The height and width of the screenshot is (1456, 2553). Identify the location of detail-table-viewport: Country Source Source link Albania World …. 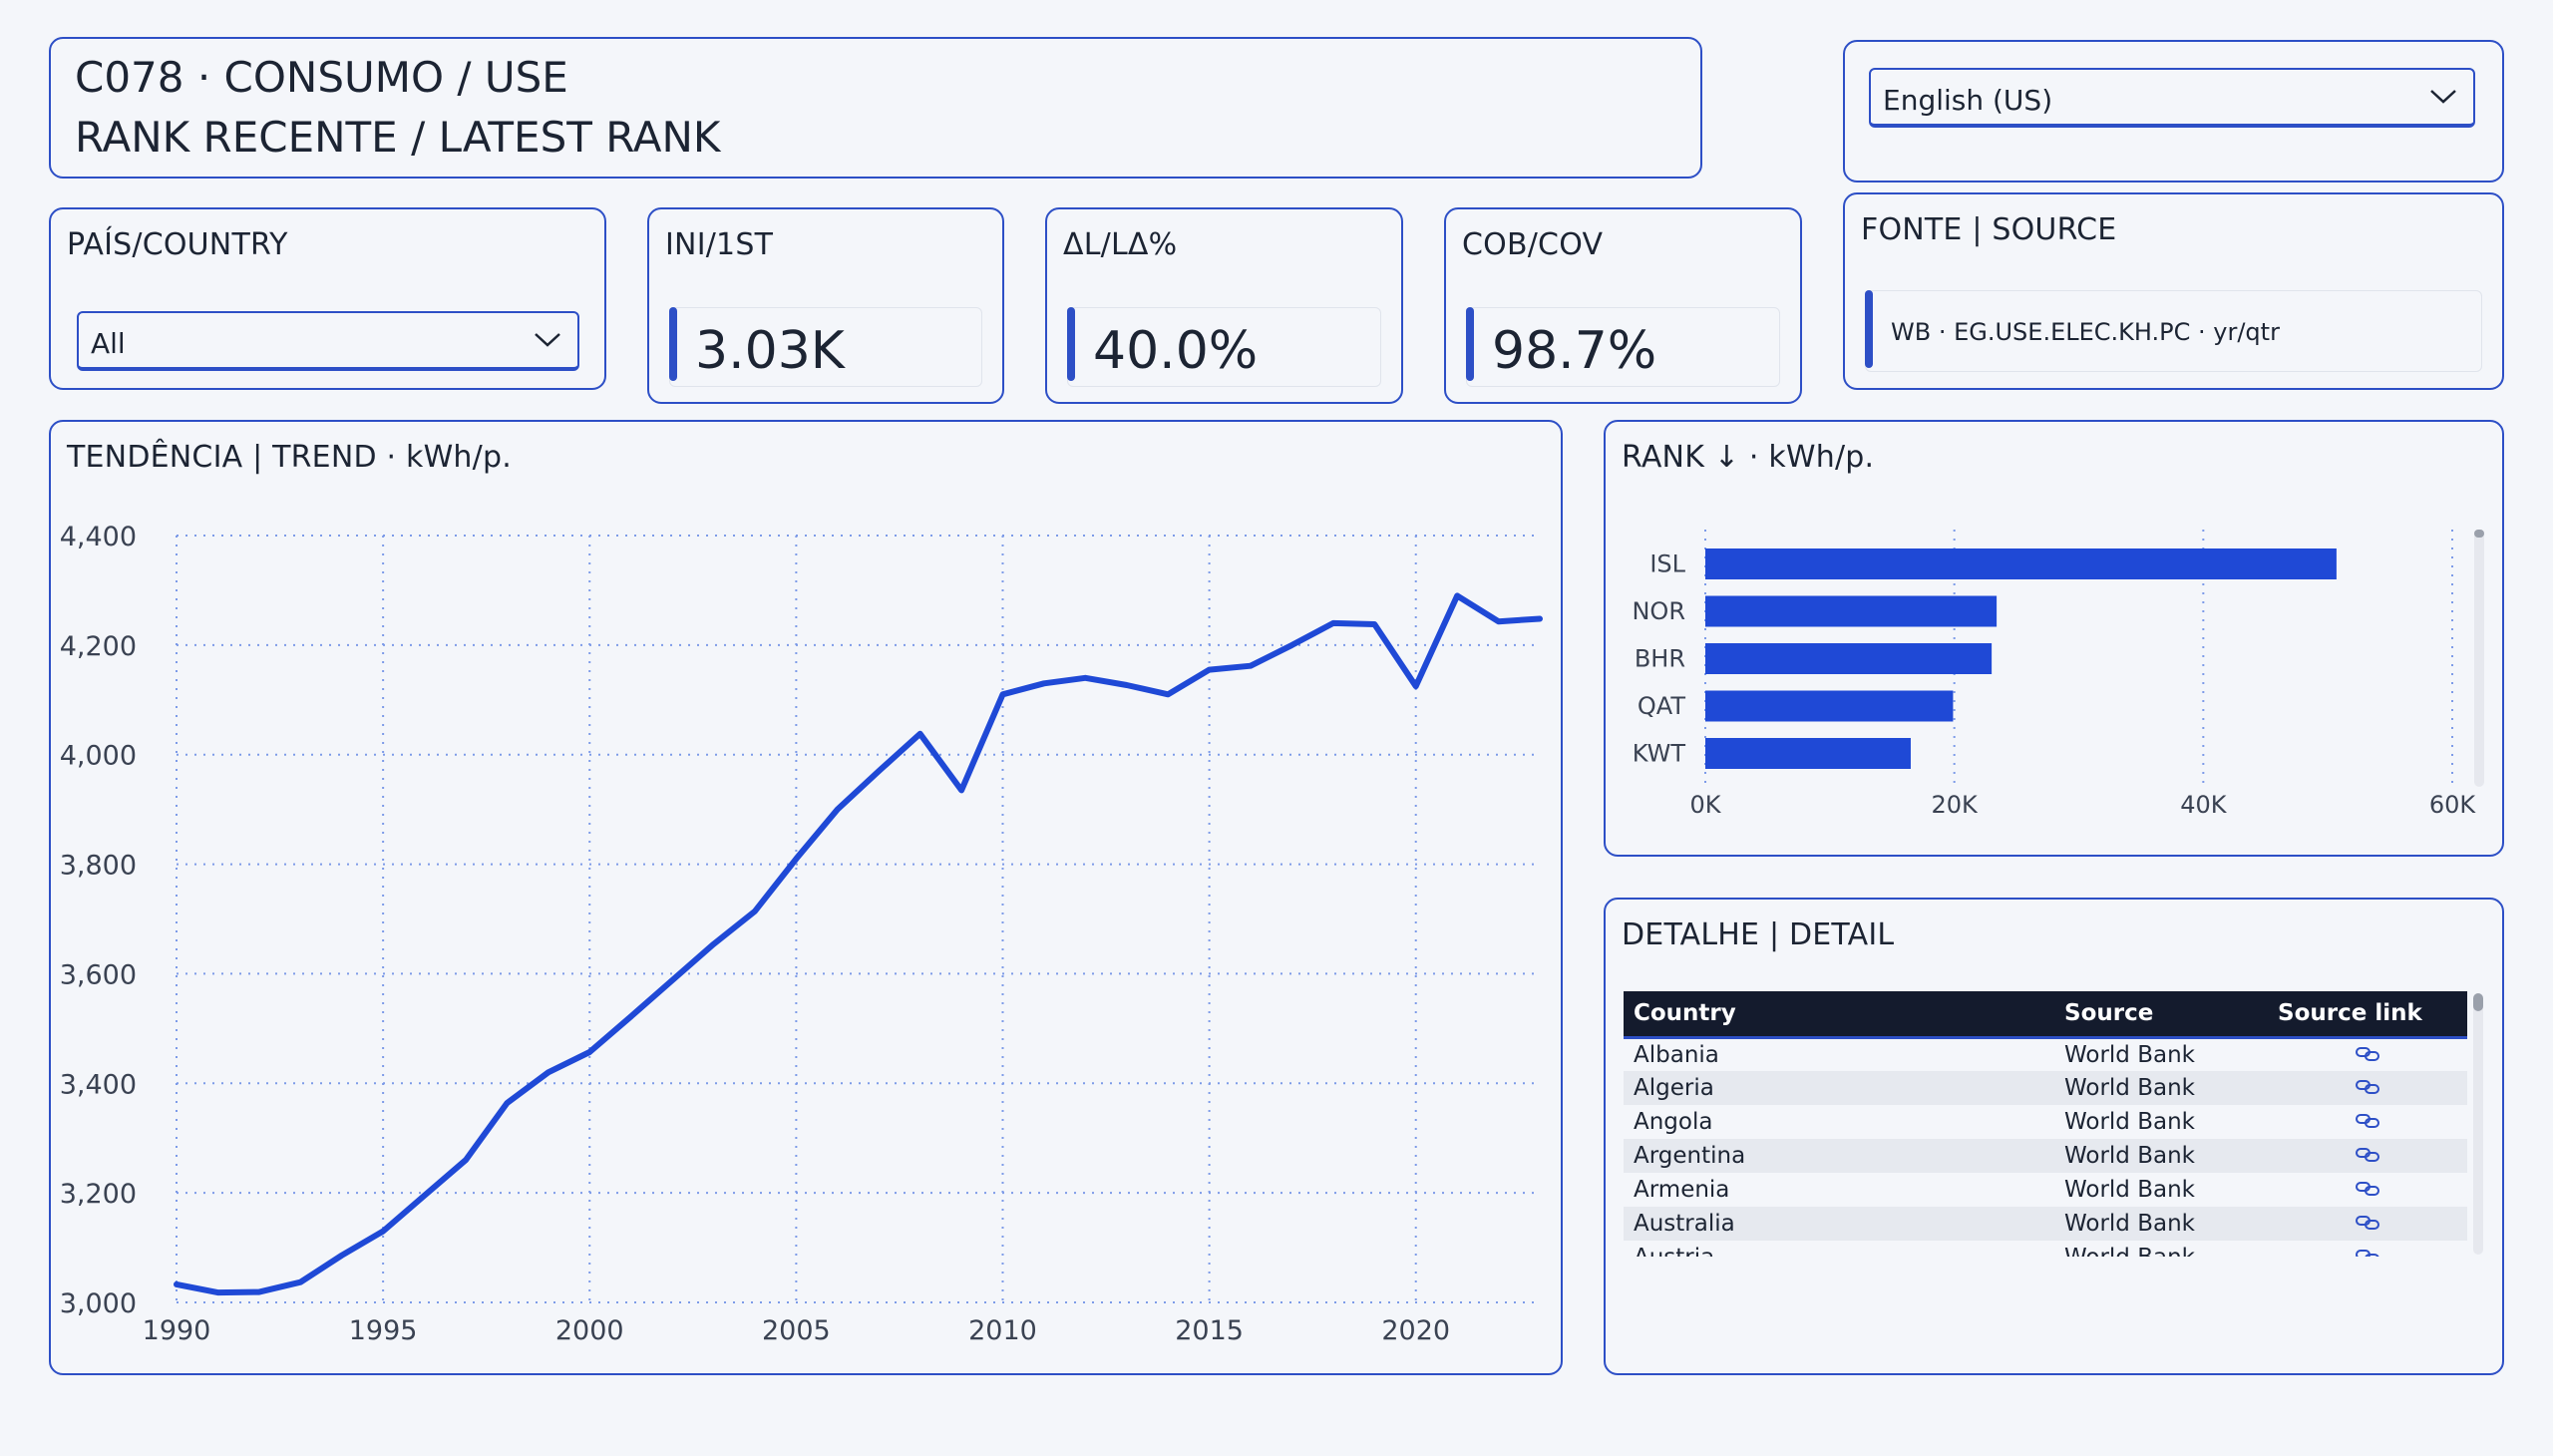
(2045, 1124).